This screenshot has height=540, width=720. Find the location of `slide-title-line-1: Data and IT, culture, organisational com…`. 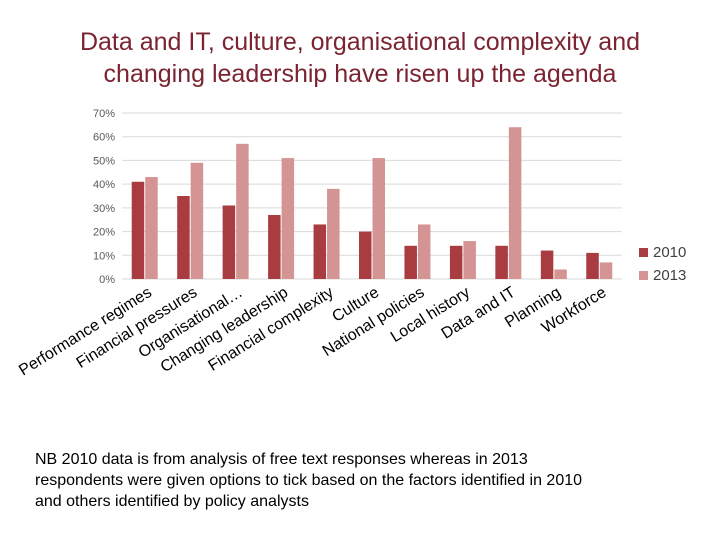

slide-title-line-1: Data and IT, culture, organisational com… is located at coordinates (360, 42).